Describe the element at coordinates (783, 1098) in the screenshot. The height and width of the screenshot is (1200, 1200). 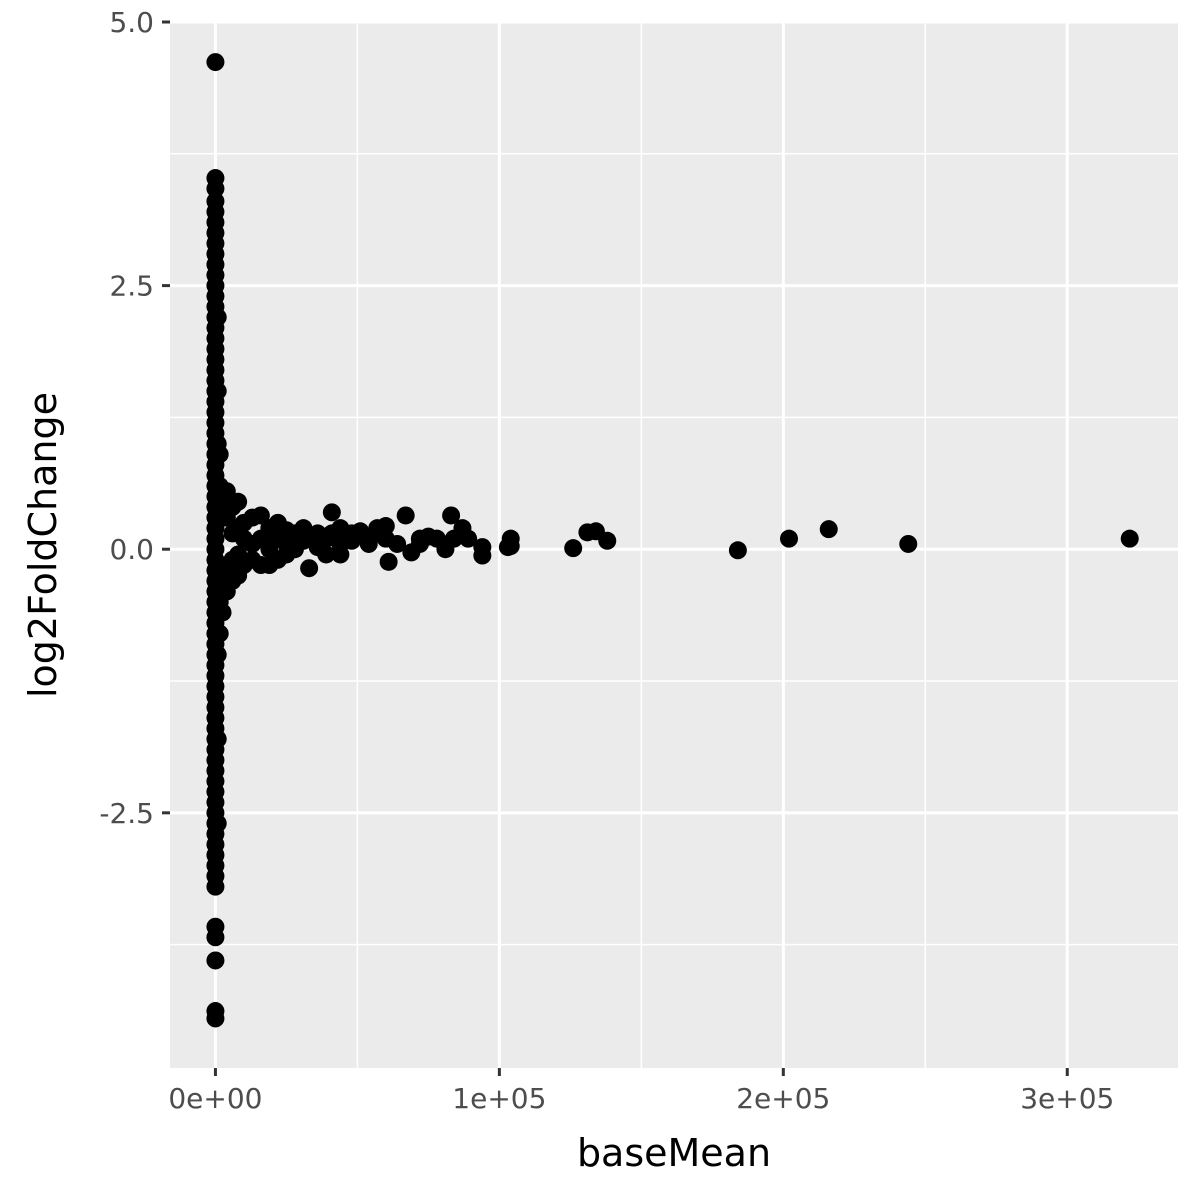
I see `x-tick-label: 2e+05` at that location.